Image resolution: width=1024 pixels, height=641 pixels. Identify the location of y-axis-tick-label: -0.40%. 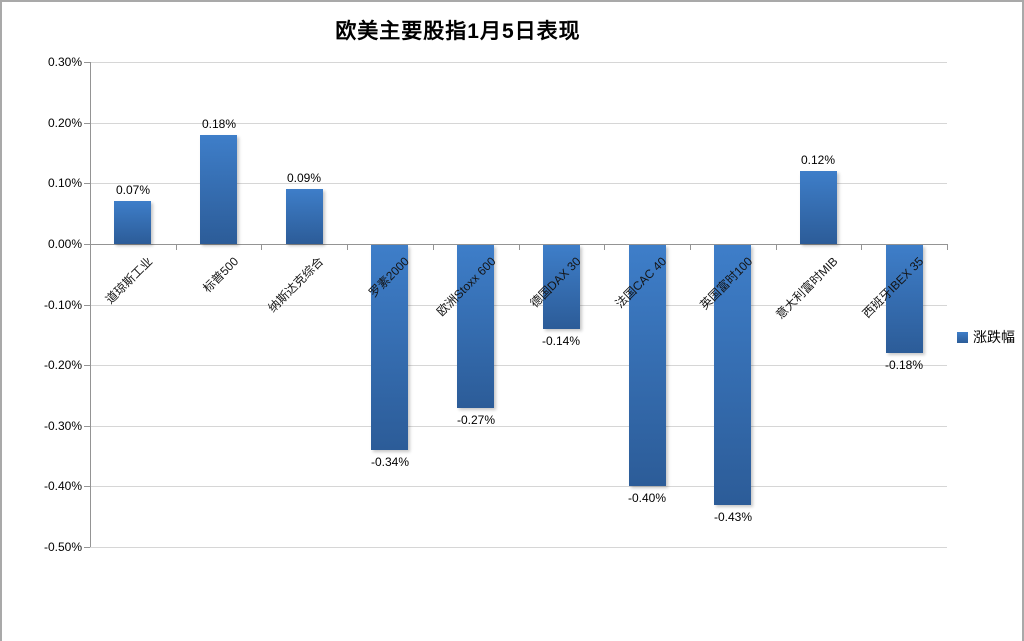
(62, 486).